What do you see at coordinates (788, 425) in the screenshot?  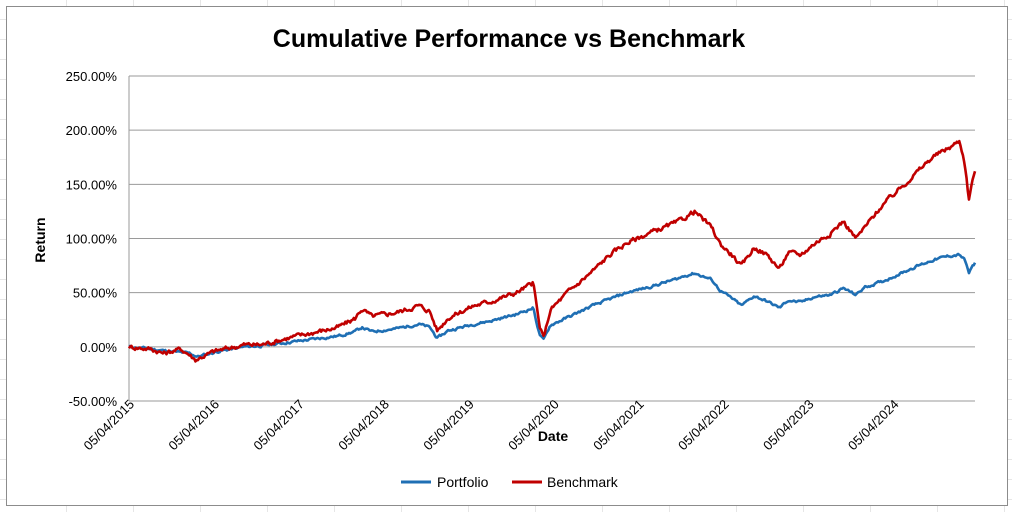 I see `x-tick-label: 05/04/2023` at bounding box center [788, 425].